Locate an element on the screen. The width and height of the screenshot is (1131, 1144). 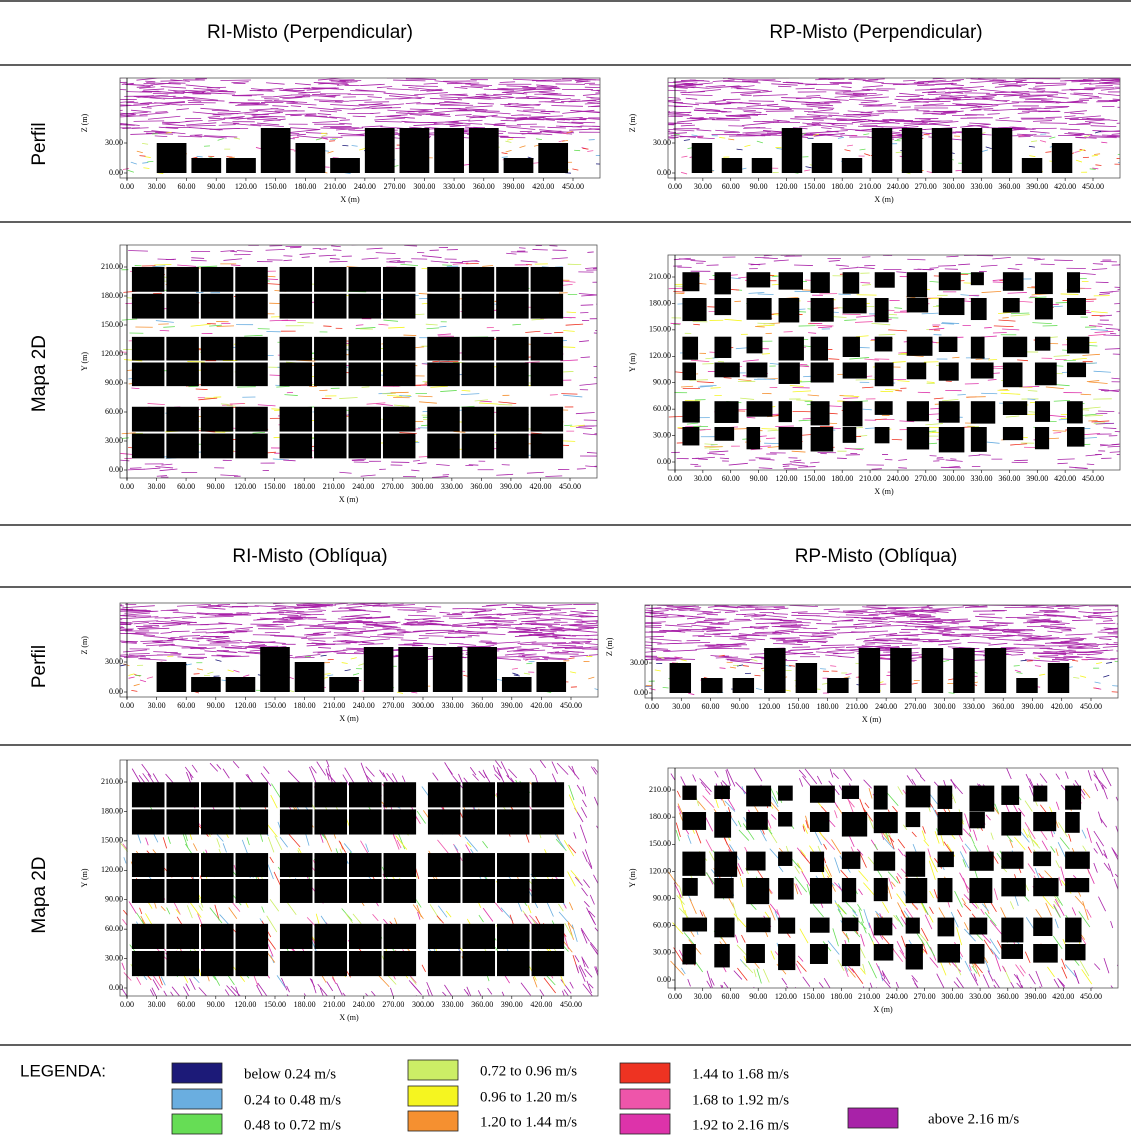
x-tick-label: 360.00 is located at coordinates (484, 186).